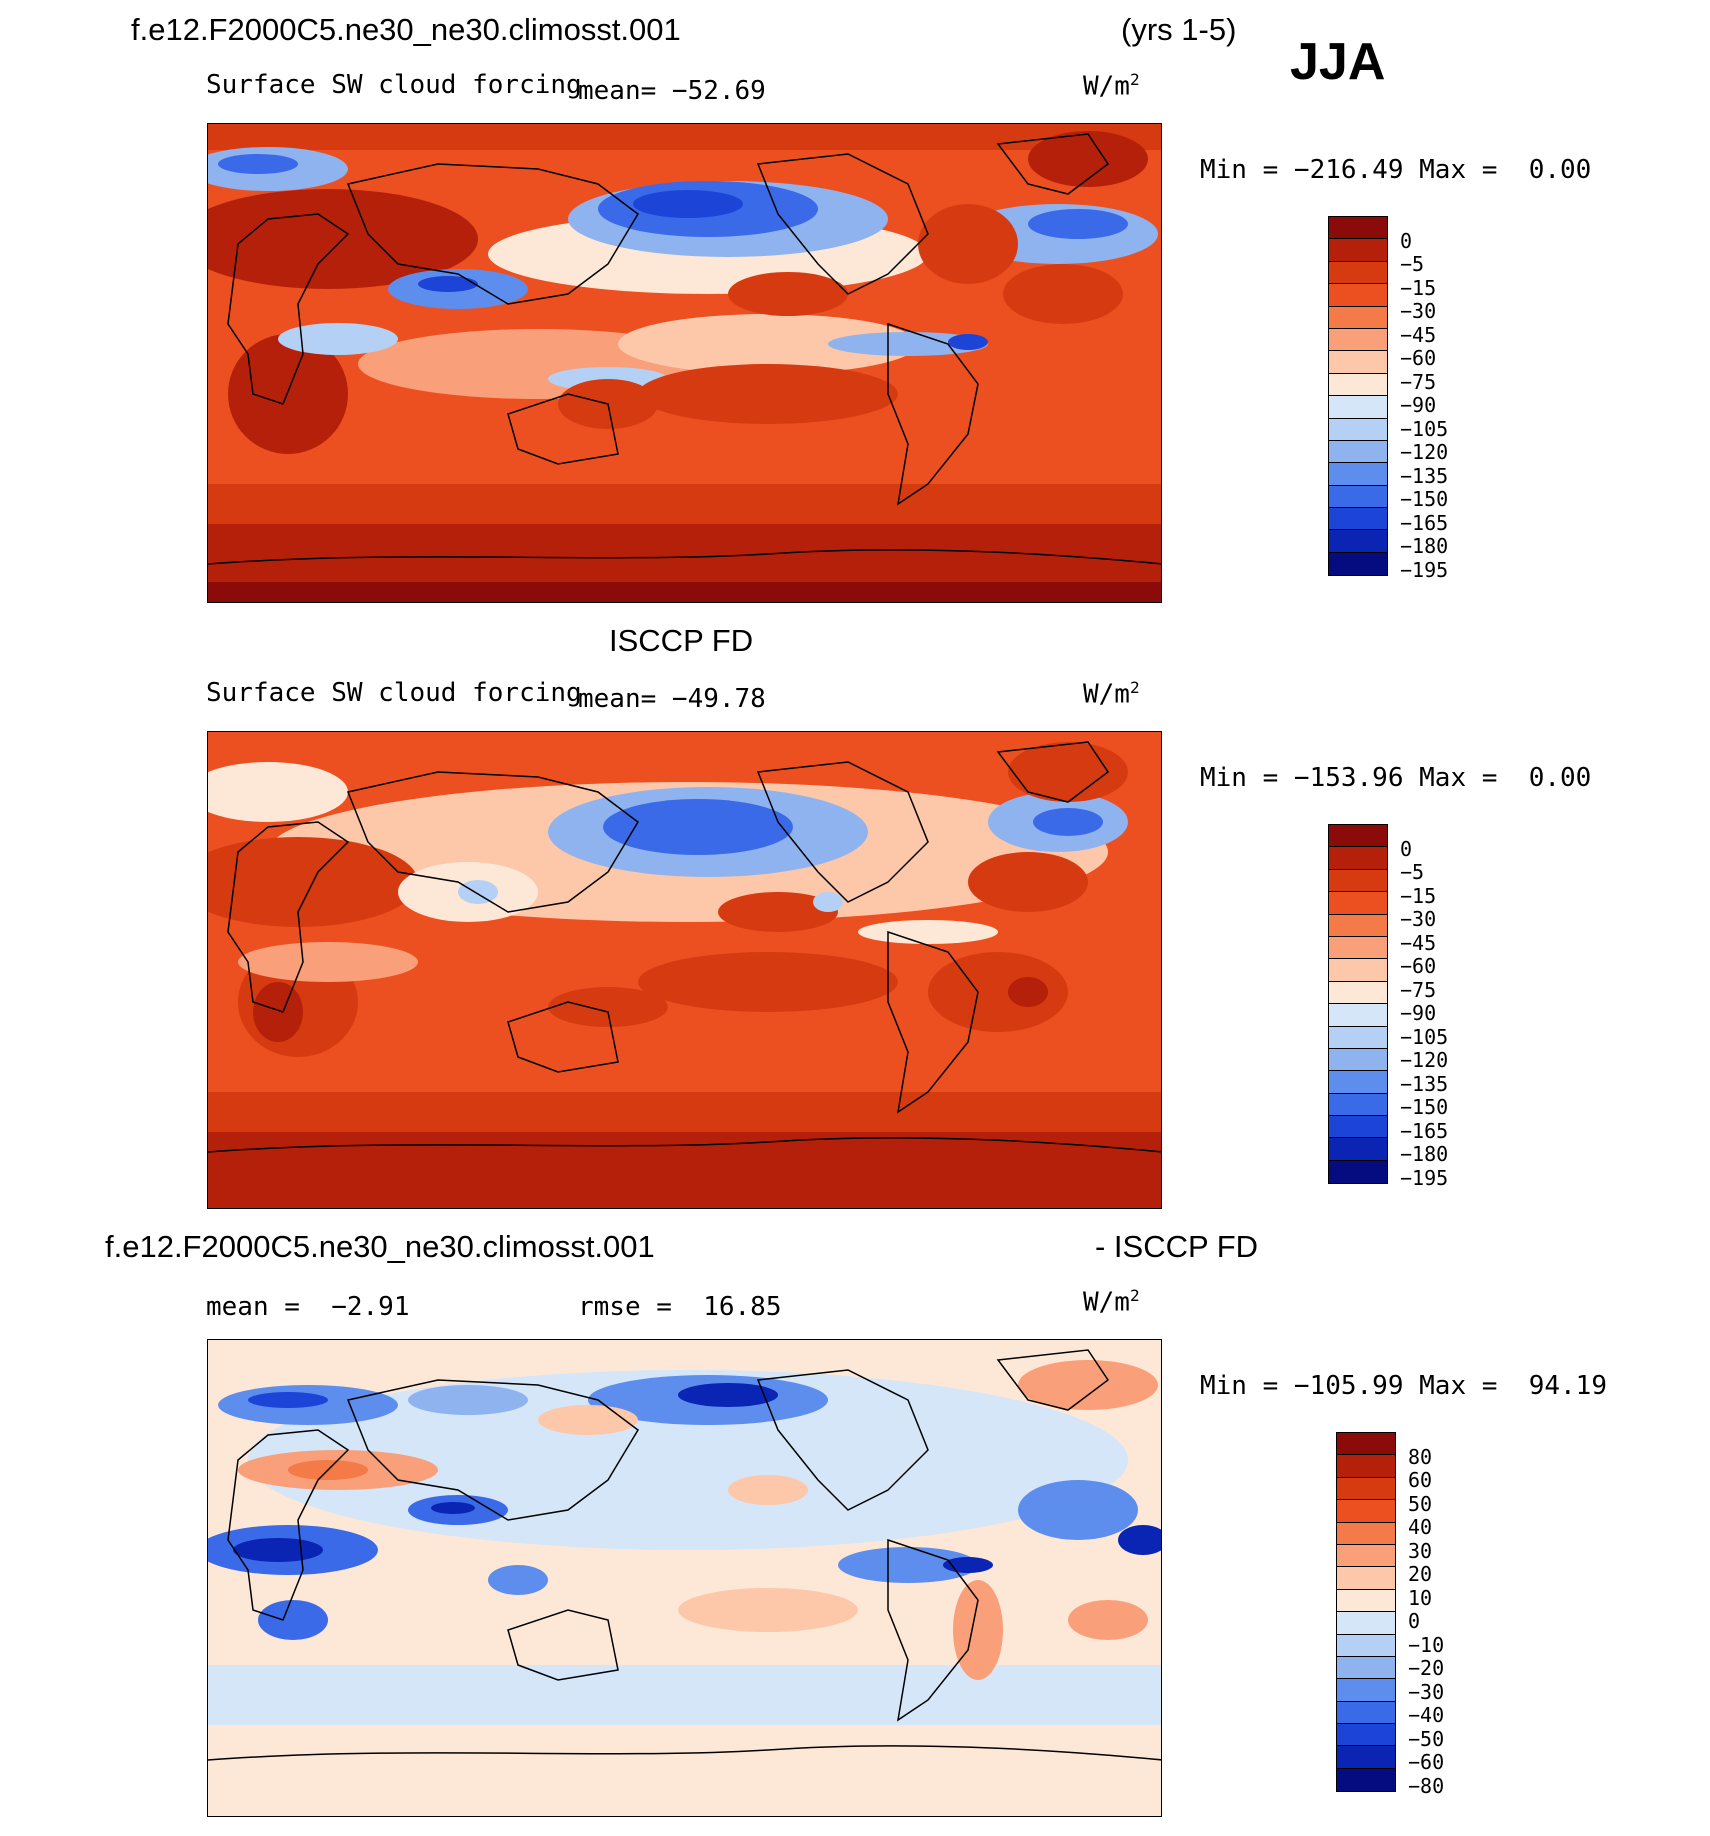 The height and width of the screenshot is (1836, 1710). Describe the element at coordinates (1426, 1668) in the screenshot. I see `panel3-colorbar-tick-label: −20` at that location.